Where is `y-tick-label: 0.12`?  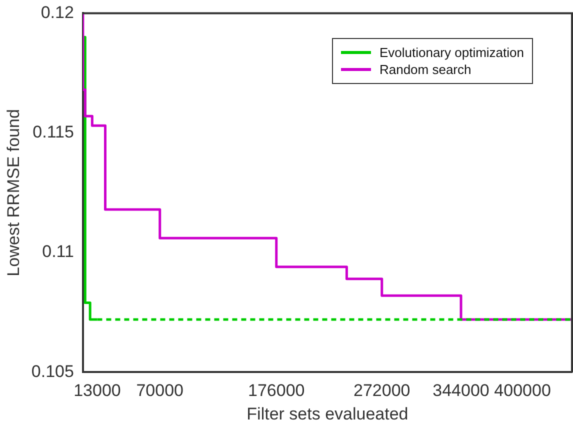
y-tick-label: 0.12 is located at coordinates (57, 12).